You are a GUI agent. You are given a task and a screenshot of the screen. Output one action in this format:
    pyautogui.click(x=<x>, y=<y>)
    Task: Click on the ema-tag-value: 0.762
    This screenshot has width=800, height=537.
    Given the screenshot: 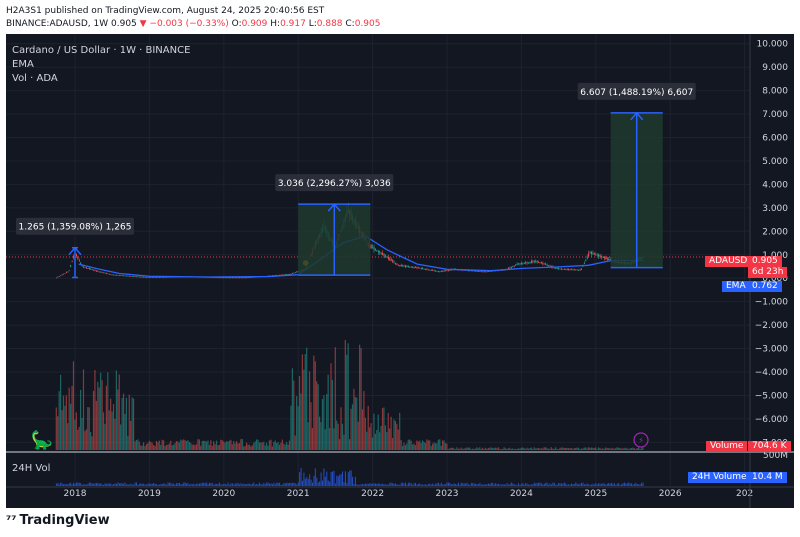 What is the action you would take?
    pyautogui.click(x=765, y=286)
    